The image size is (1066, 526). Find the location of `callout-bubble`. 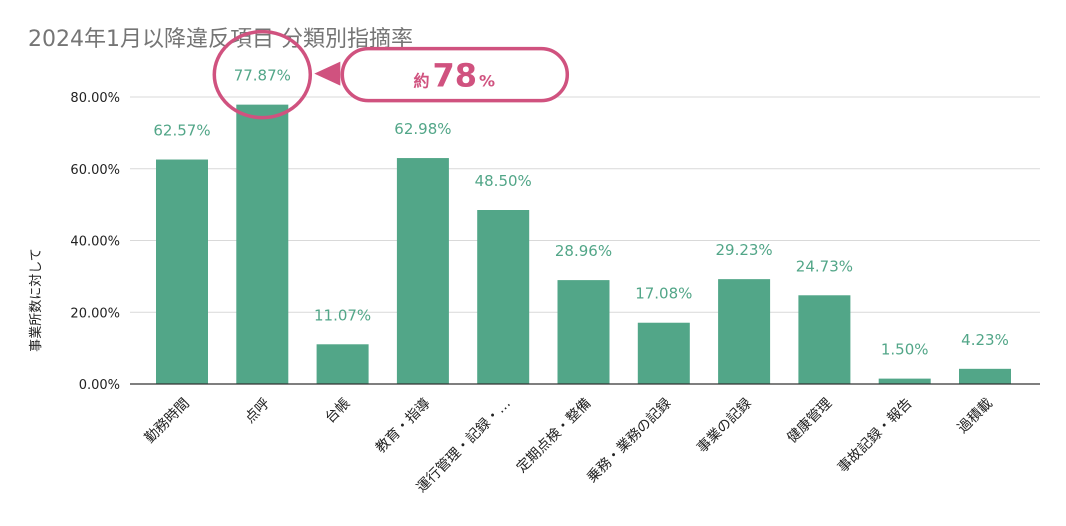

callout-bubble is located at coordinates (455, 74).